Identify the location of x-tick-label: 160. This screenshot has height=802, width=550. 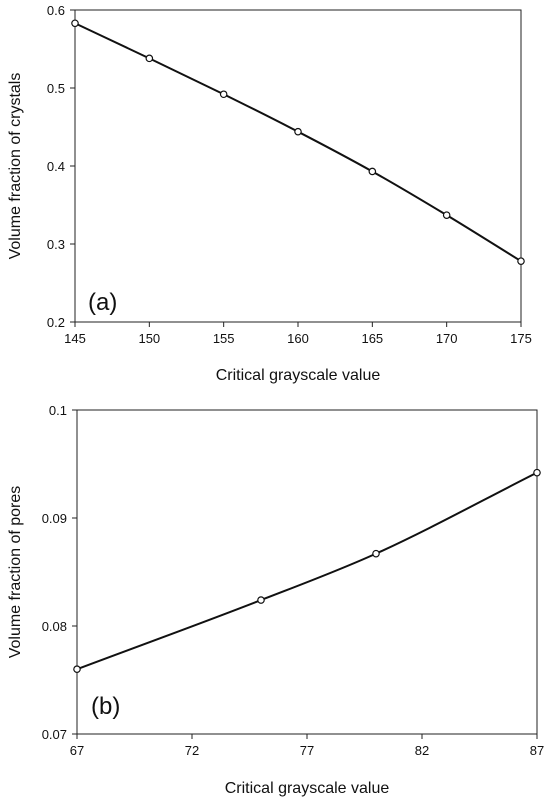
(298, 338).